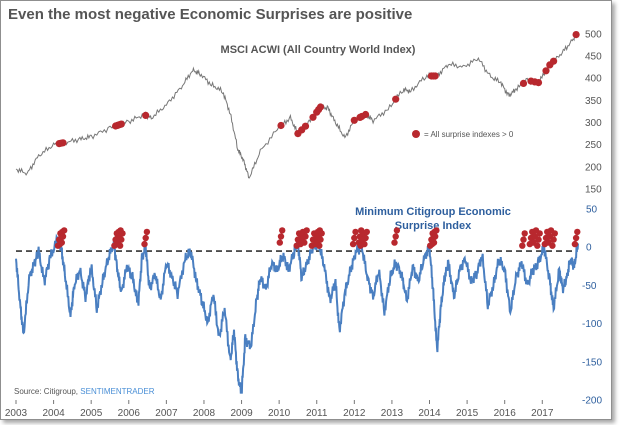 The height and width of the screenshot is (425, 620). I want to click on top-y-tick-label: 300, so click(593, 123).